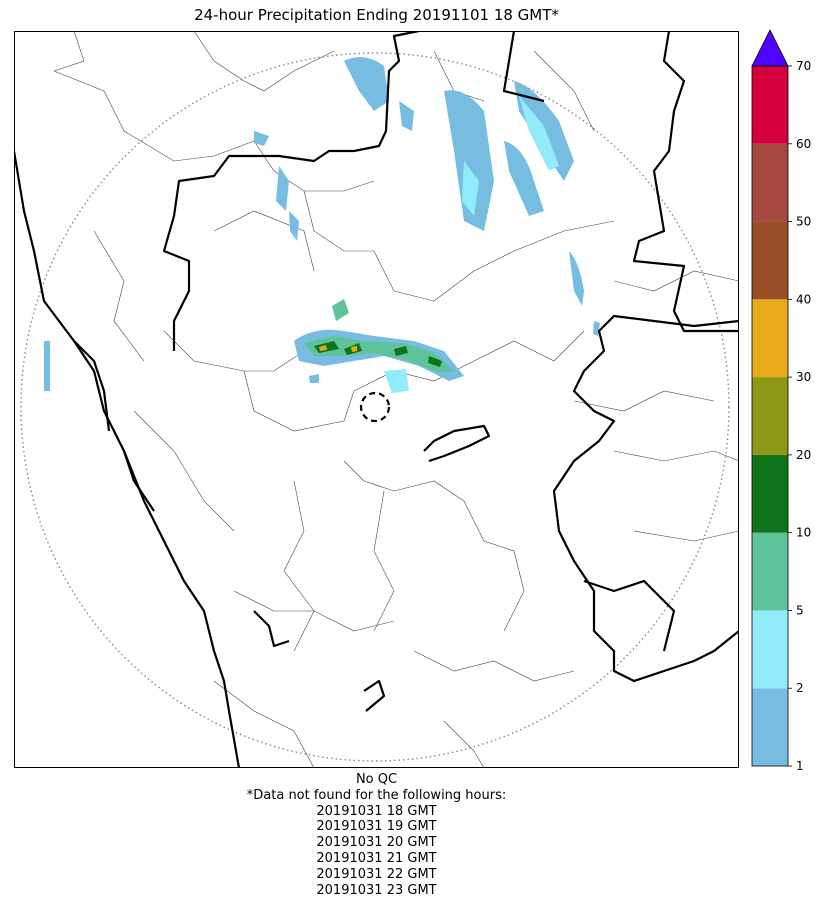  Describe the element at coordinates (800, 688) in the screenshot. I see `colorbar-tick-label: 2` at that location.